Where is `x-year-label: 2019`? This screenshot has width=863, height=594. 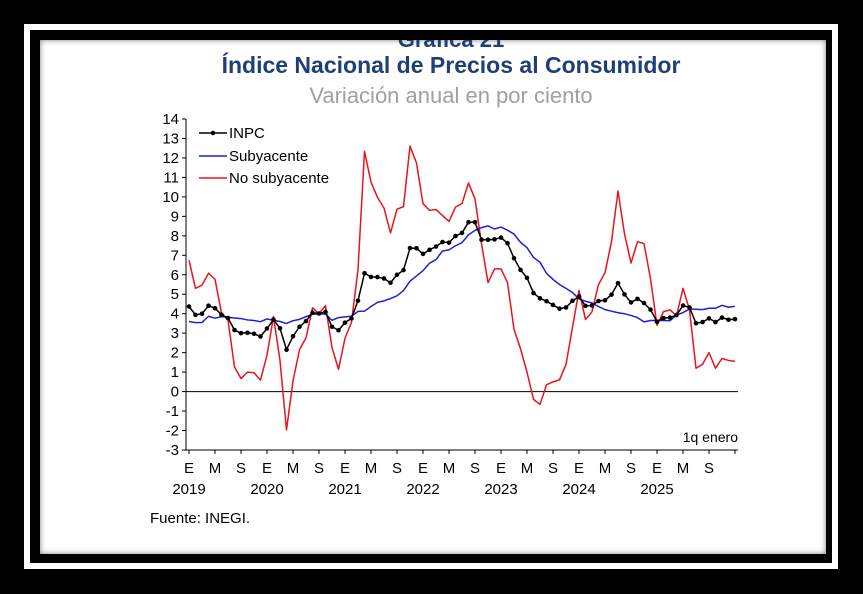 x-year-label: 2019 is located at coordinates (188, 489).